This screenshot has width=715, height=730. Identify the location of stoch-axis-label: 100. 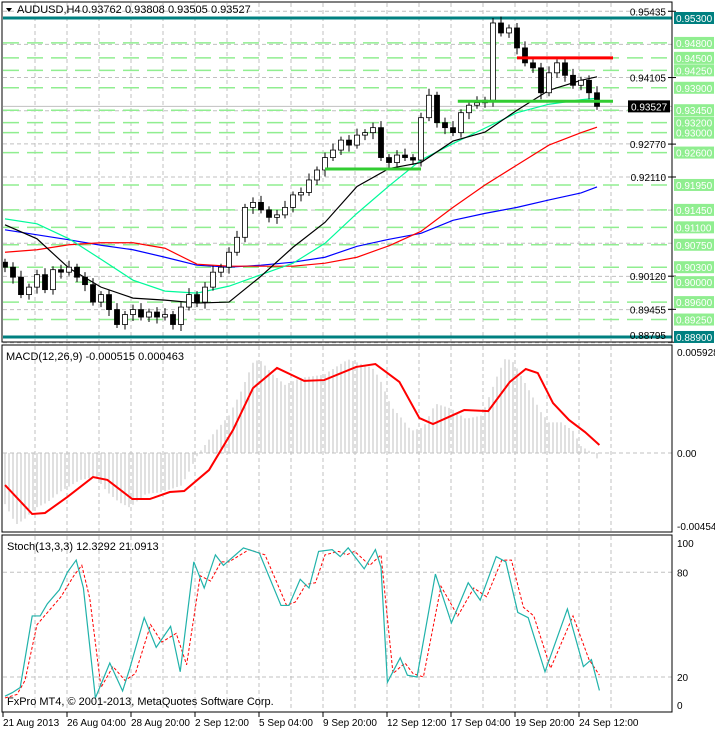
(685, 544).